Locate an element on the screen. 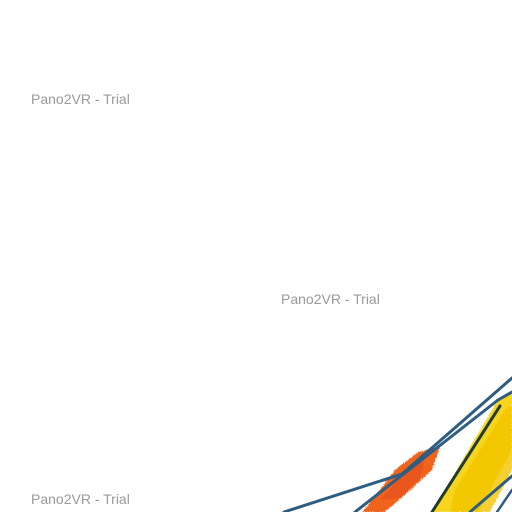  sketch-line-dark is located at coordinates (466, 458).